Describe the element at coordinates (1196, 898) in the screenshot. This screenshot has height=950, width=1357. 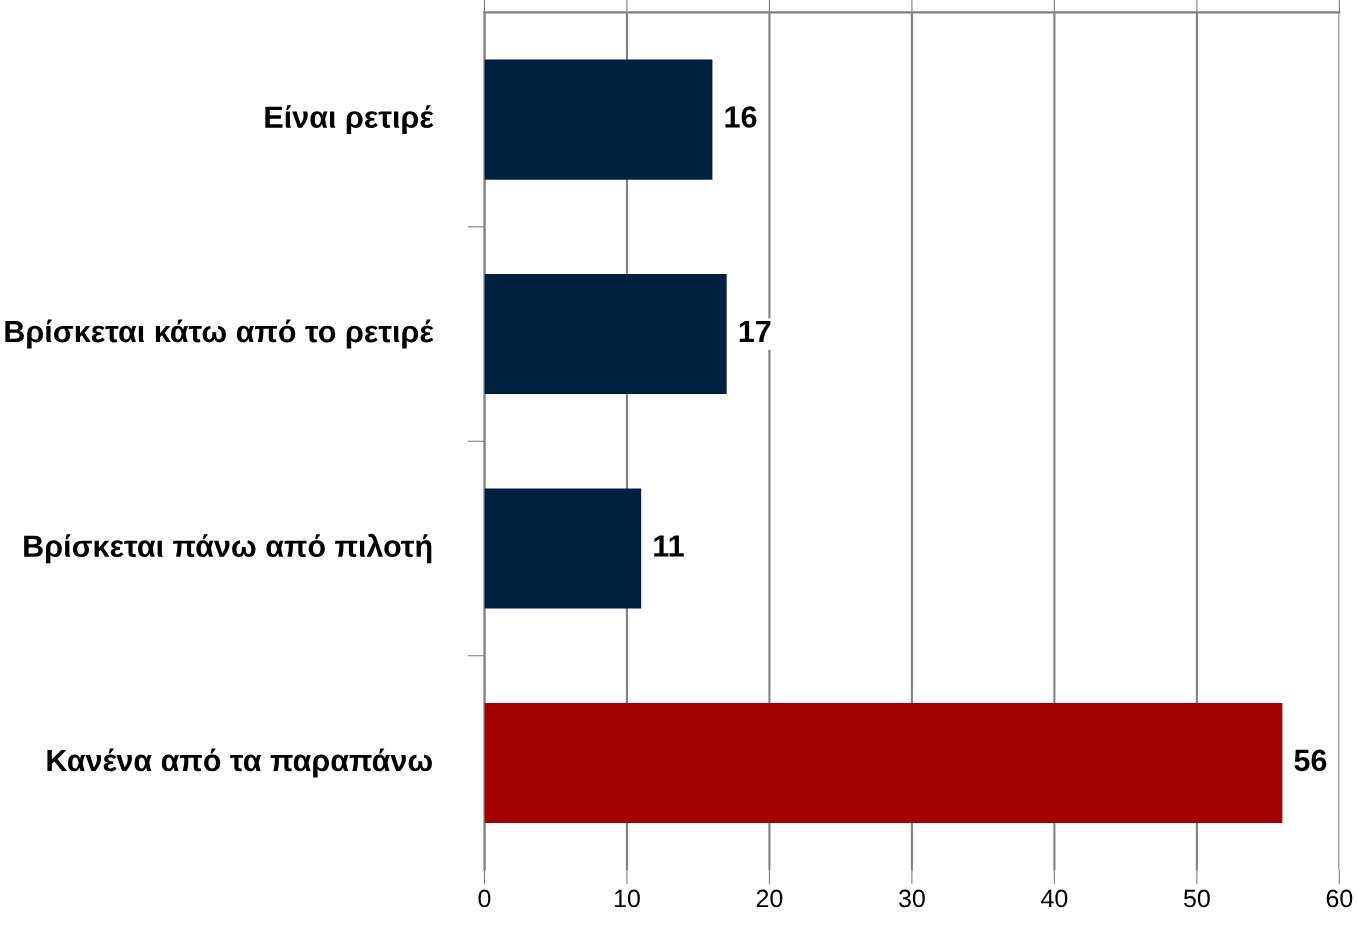
I see `x-tick-label: 50` at that location.